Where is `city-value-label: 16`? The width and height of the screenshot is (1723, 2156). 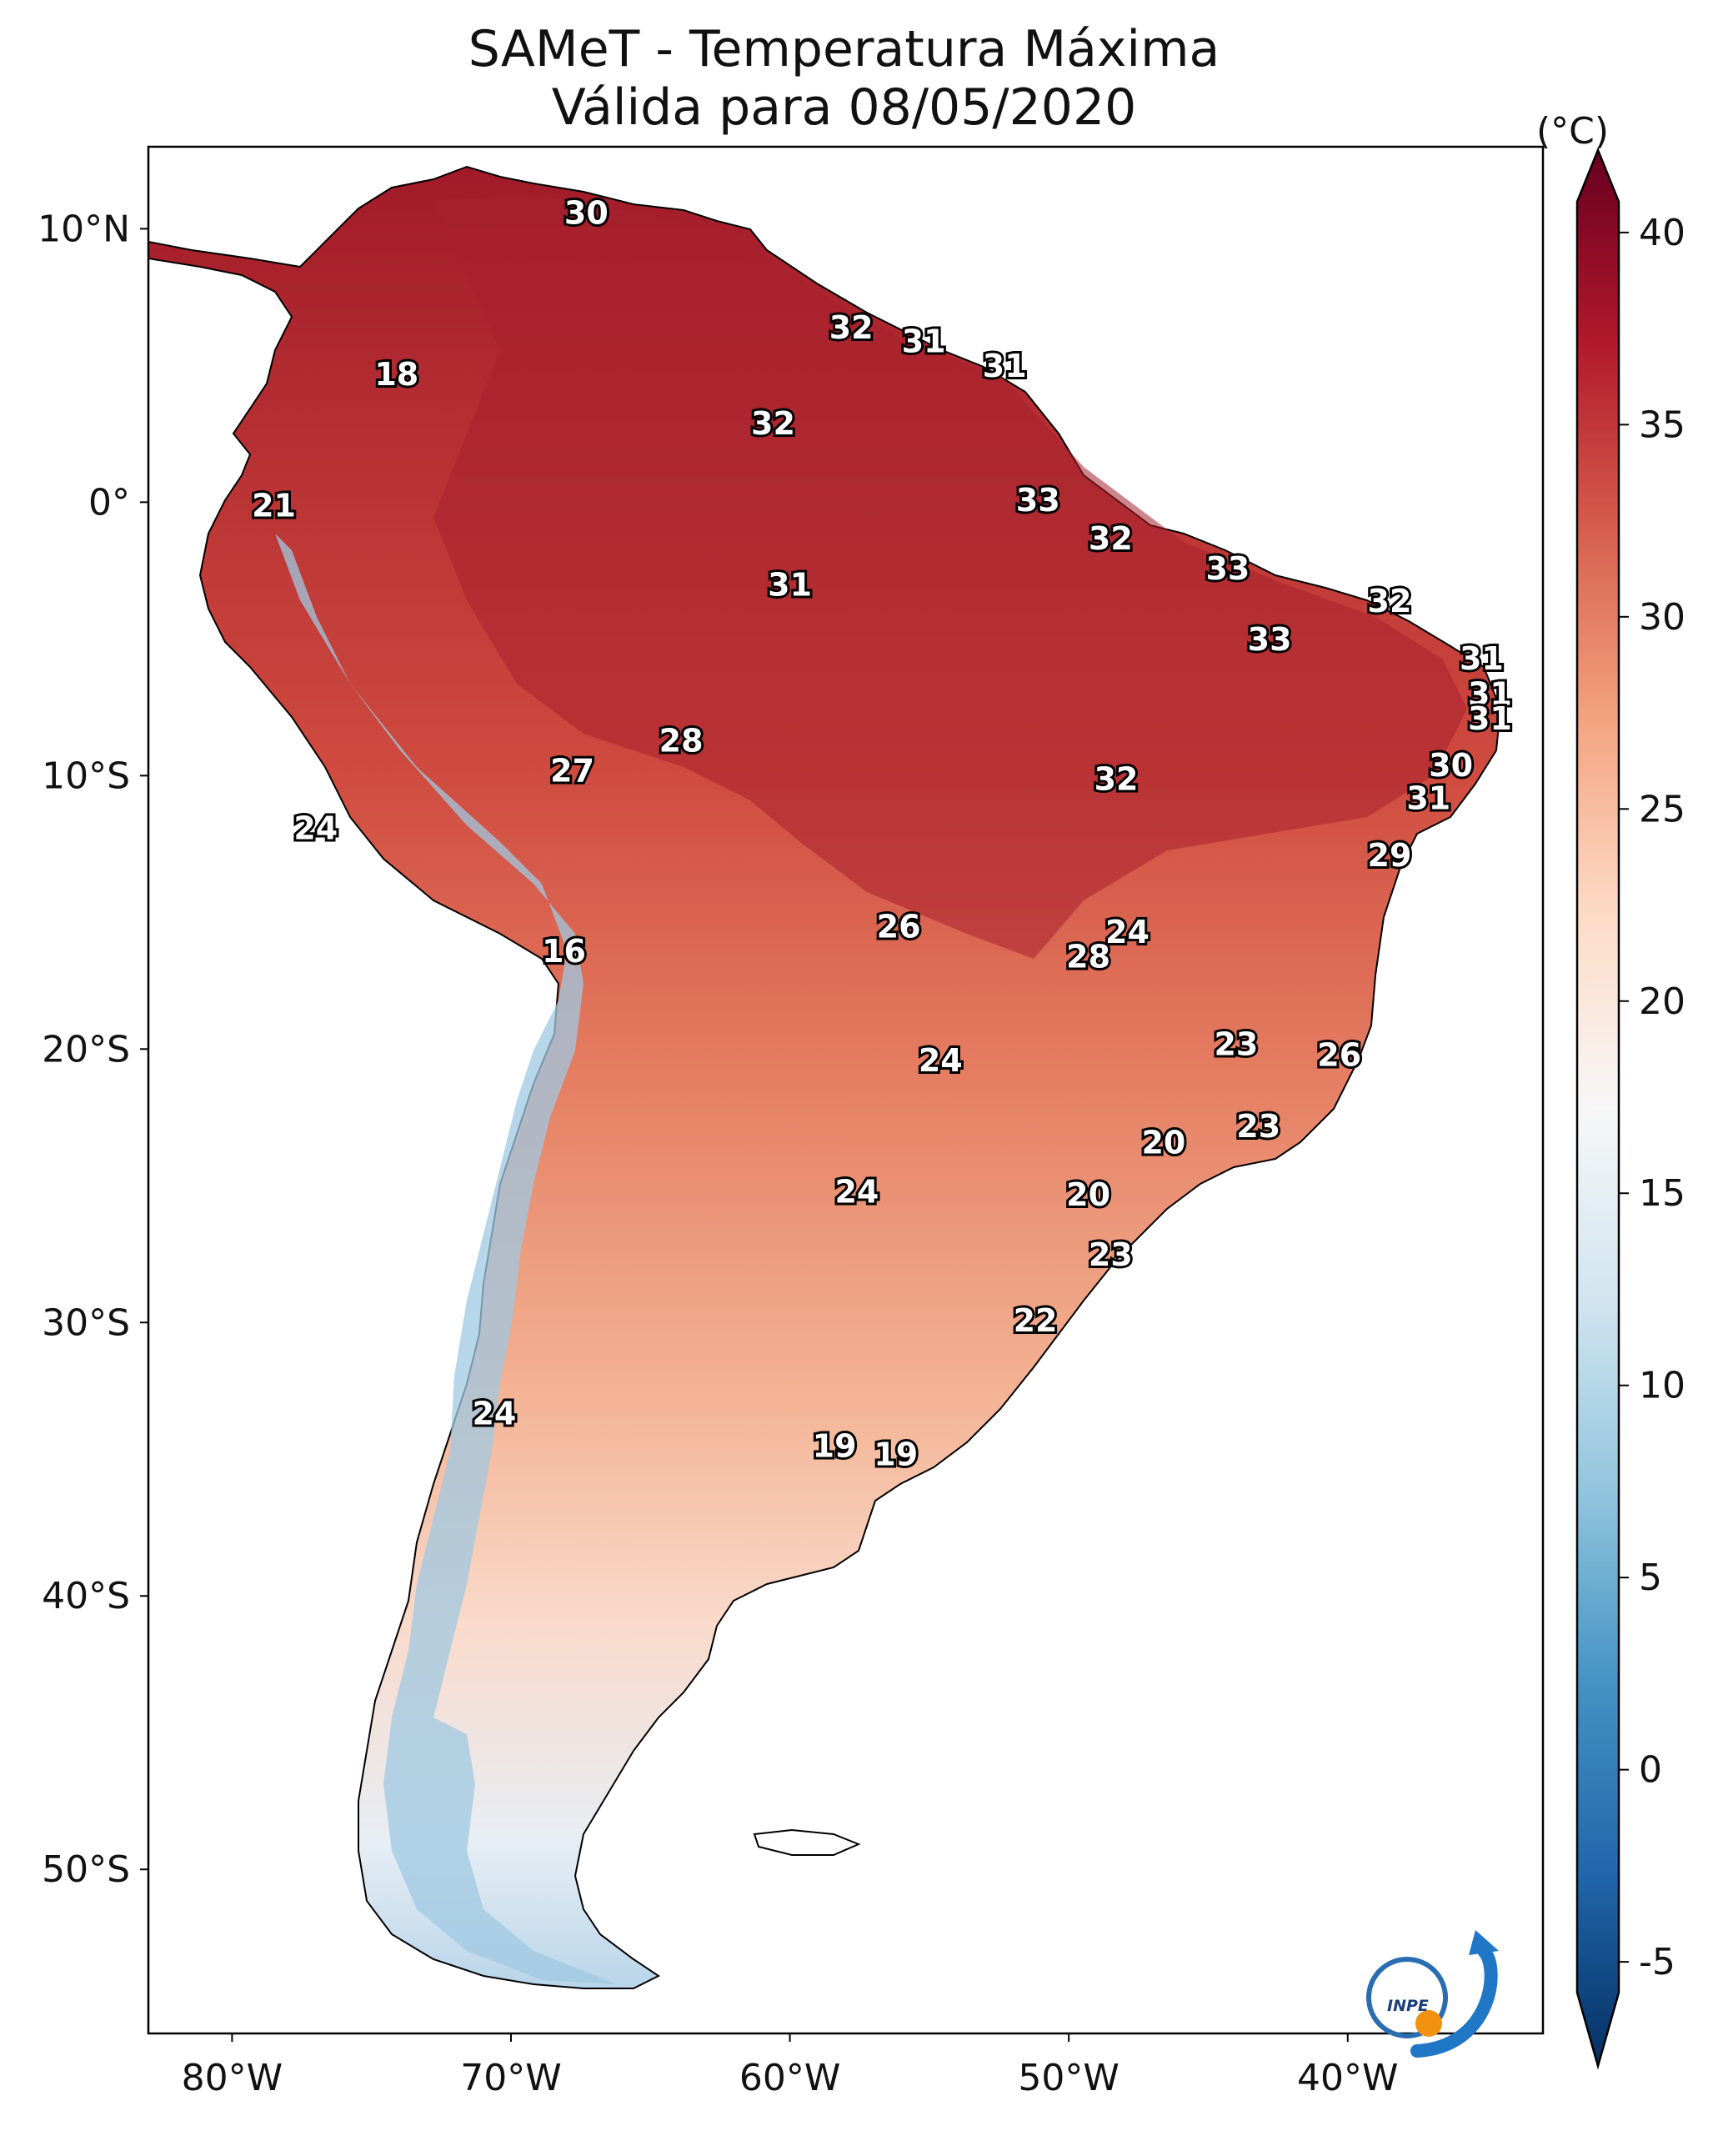 city-value-label: 16 is located at coordinates (564, 951).